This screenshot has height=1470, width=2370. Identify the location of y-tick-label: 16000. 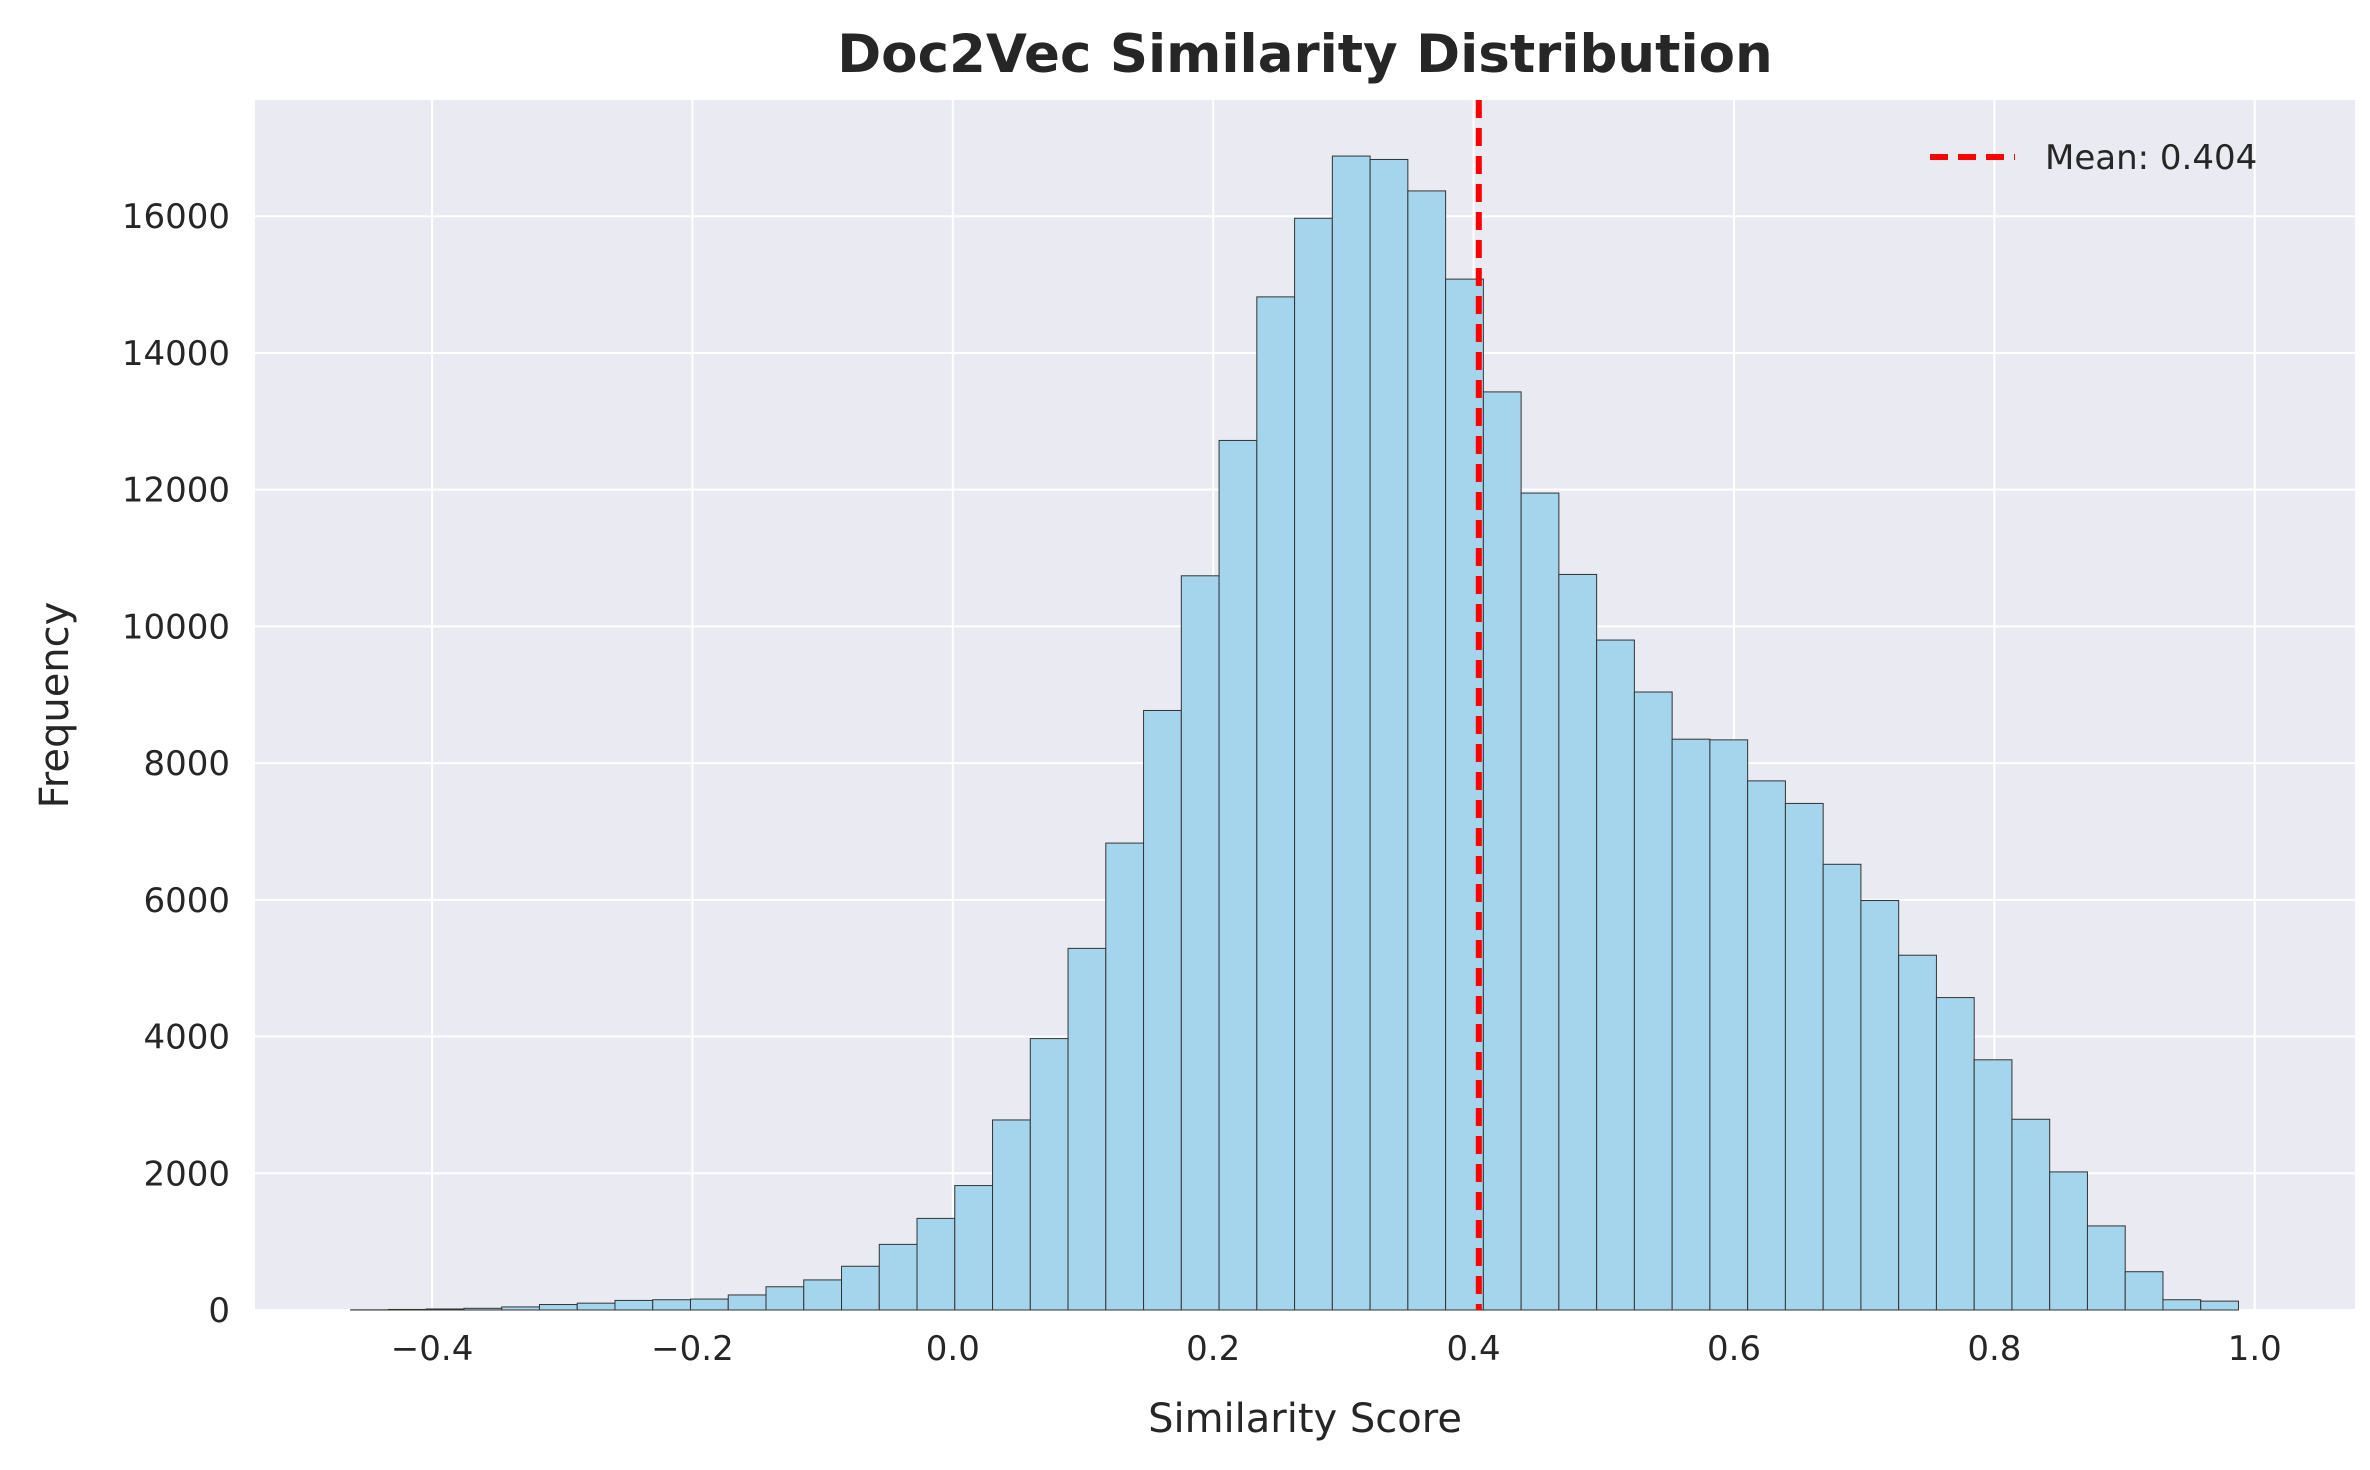
(176, 217).